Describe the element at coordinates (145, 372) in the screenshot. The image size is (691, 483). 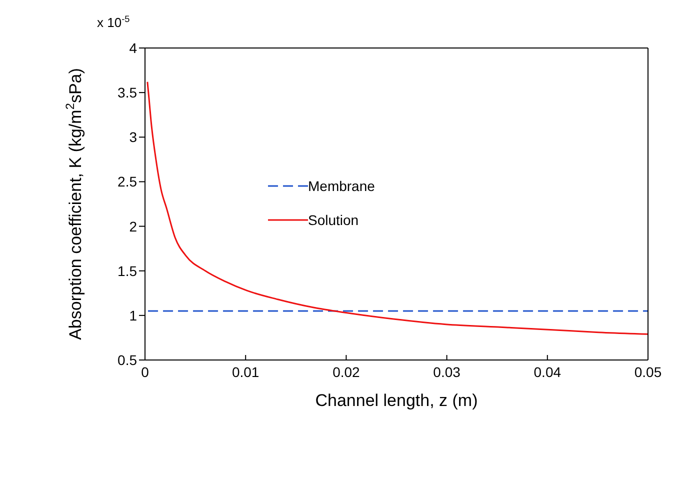
I see `x-tick-label: 0` at that location.